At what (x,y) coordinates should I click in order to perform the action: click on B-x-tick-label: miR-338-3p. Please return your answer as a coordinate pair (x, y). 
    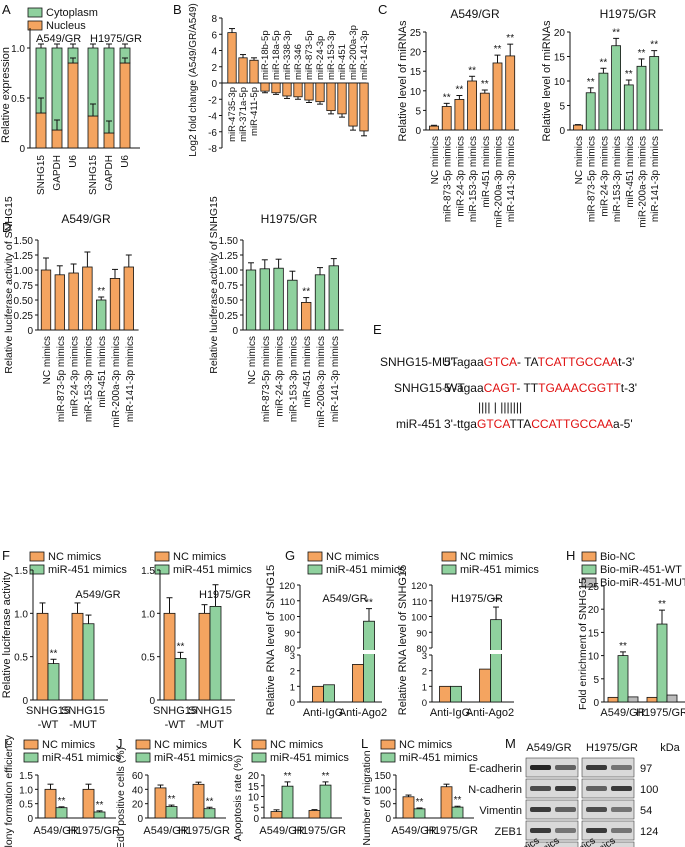
    Looking at the image, I should click on (287, 55).